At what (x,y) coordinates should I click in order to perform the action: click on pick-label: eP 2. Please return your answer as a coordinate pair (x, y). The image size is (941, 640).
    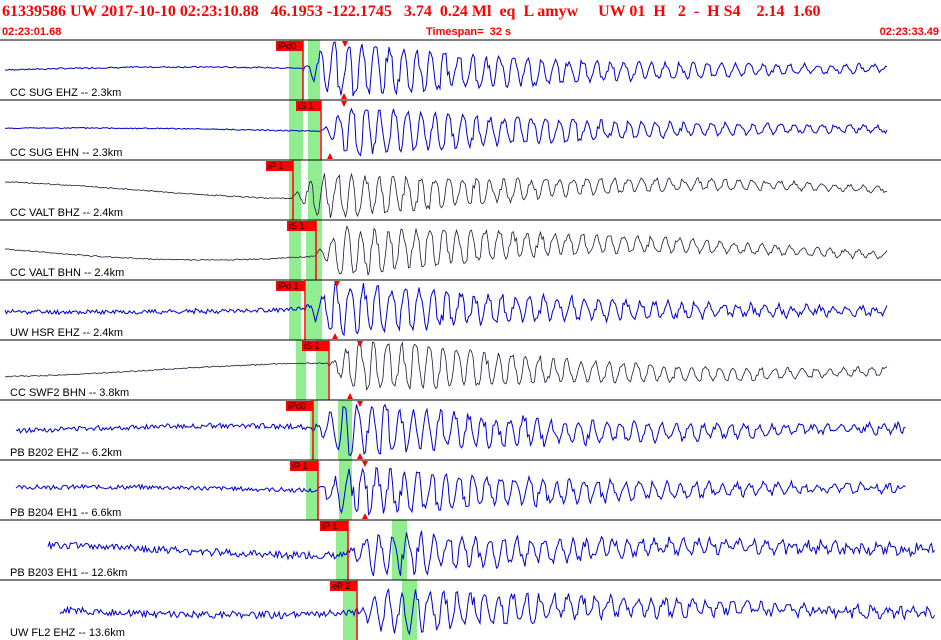
    Looking at the image, I should click on (341, 586).